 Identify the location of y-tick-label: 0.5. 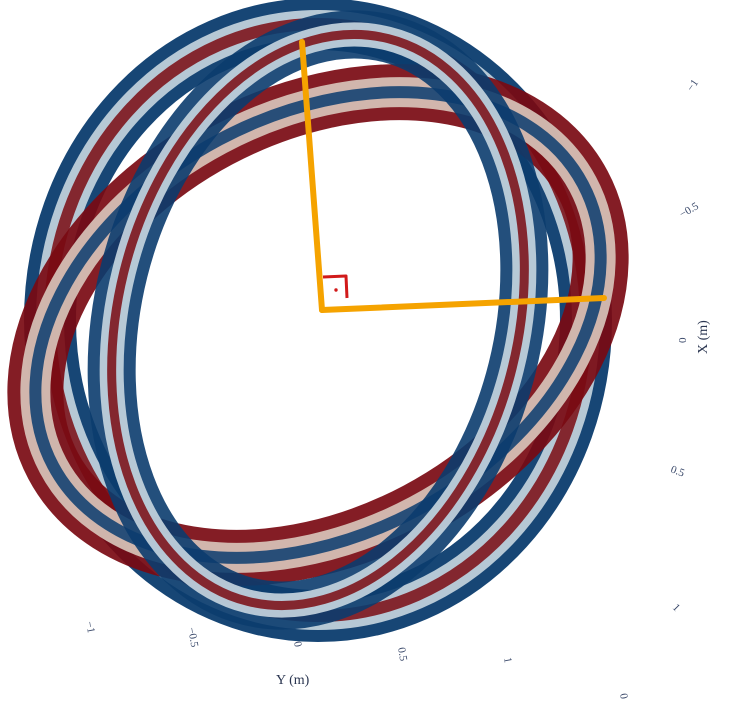
(402, 654).